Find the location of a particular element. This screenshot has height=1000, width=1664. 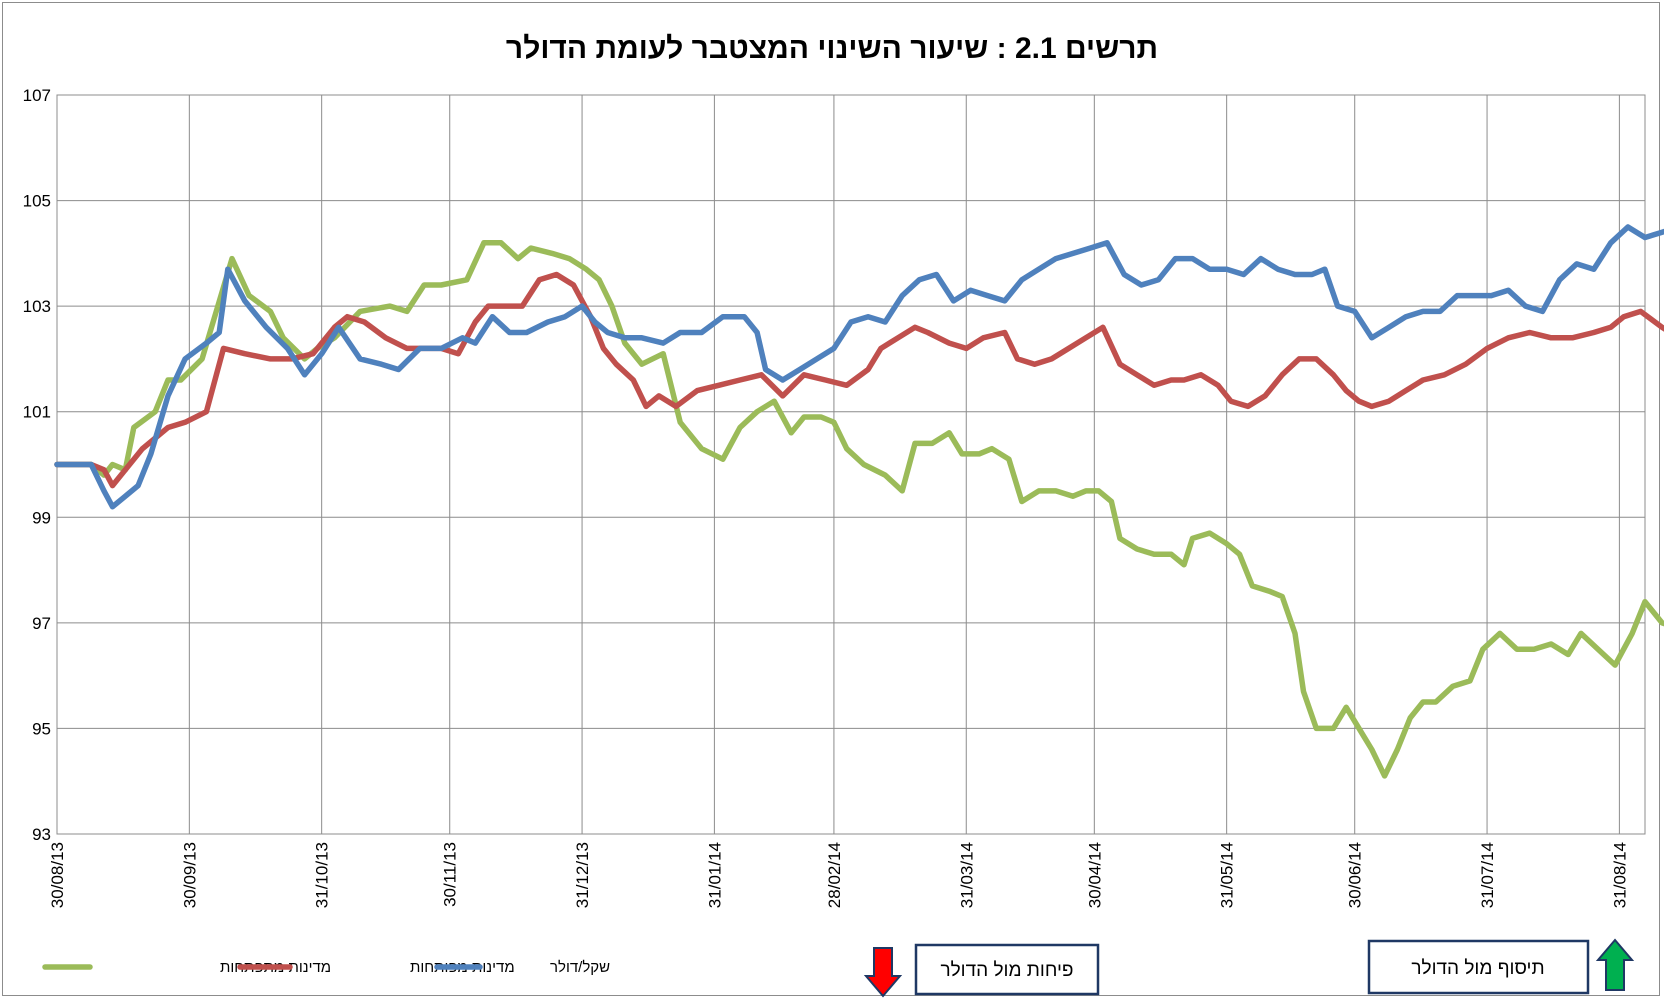

x-tick-label: 31/01/14 is located at coordinates (714, 875).